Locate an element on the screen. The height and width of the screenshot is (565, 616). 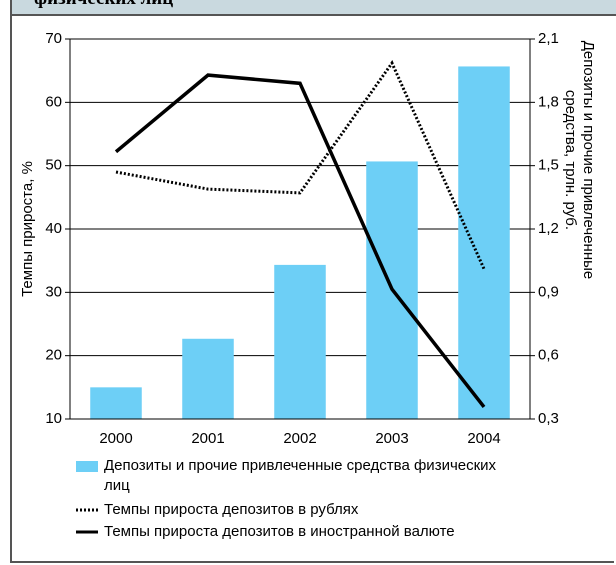
y-tick-label: 10 is located at coordinates (53, 418).